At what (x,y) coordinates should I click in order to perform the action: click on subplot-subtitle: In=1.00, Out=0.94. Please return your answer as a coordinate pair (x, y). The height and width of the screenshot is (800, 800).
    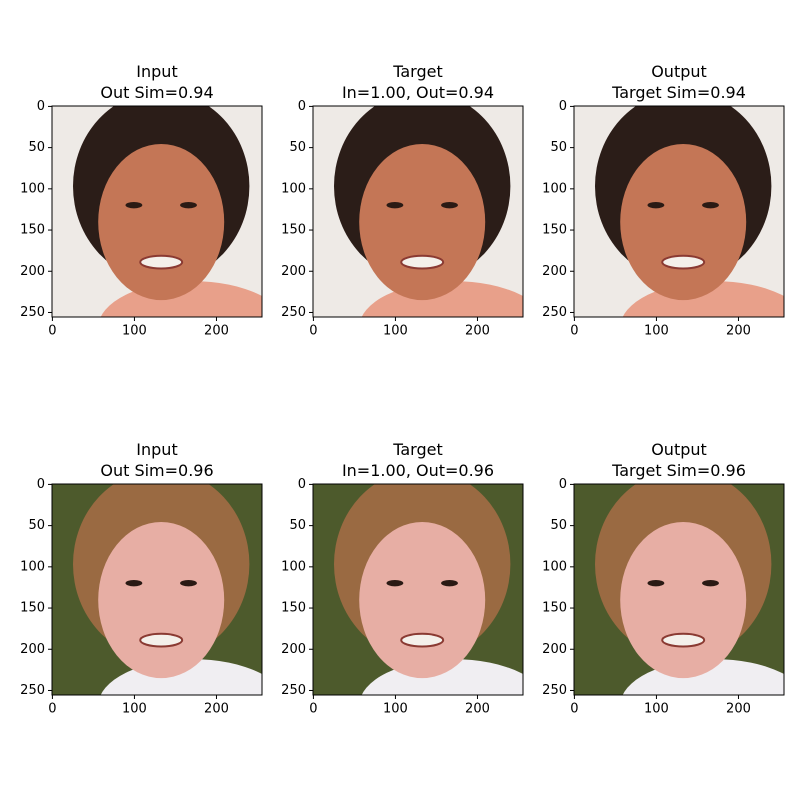
    Looking at the image, I should click on (418, 92).